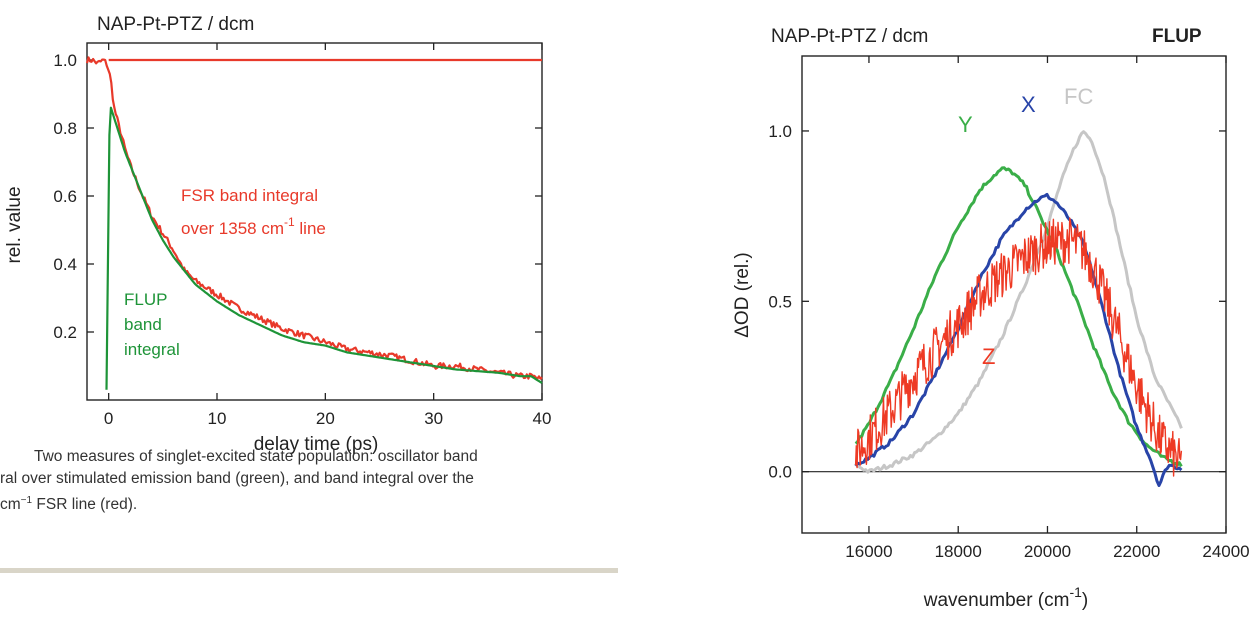  Describe the element at coordinates (1225, 551) in the screenshot. I see `x-tick-label: 24000` at that location.